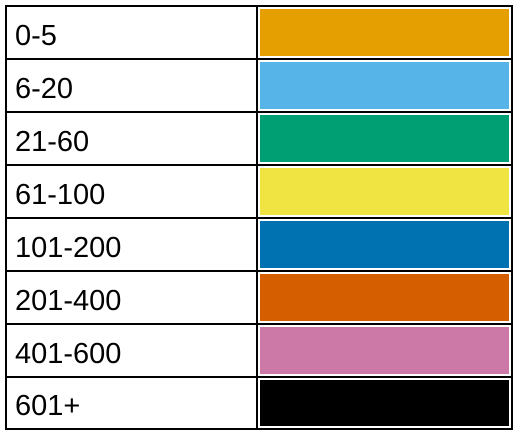 Image resolution: width=517 pixels, height=435 pixels. Describe the element at coordinates (132, 404) in the screenshot. I see `legend-range-label: 601+` at that location.